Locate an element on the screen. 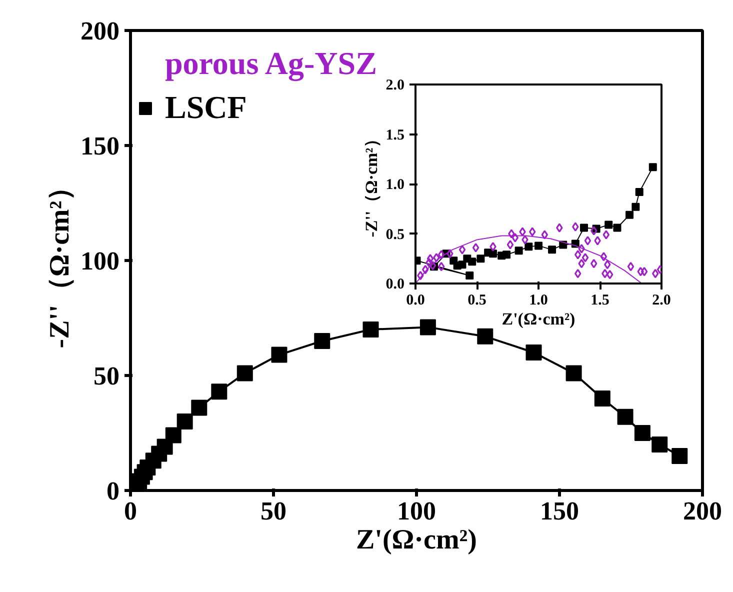 This screenshot has height=592, width=733. legend-label: porous Ag-YSZ is located at coordinates (271, 63).